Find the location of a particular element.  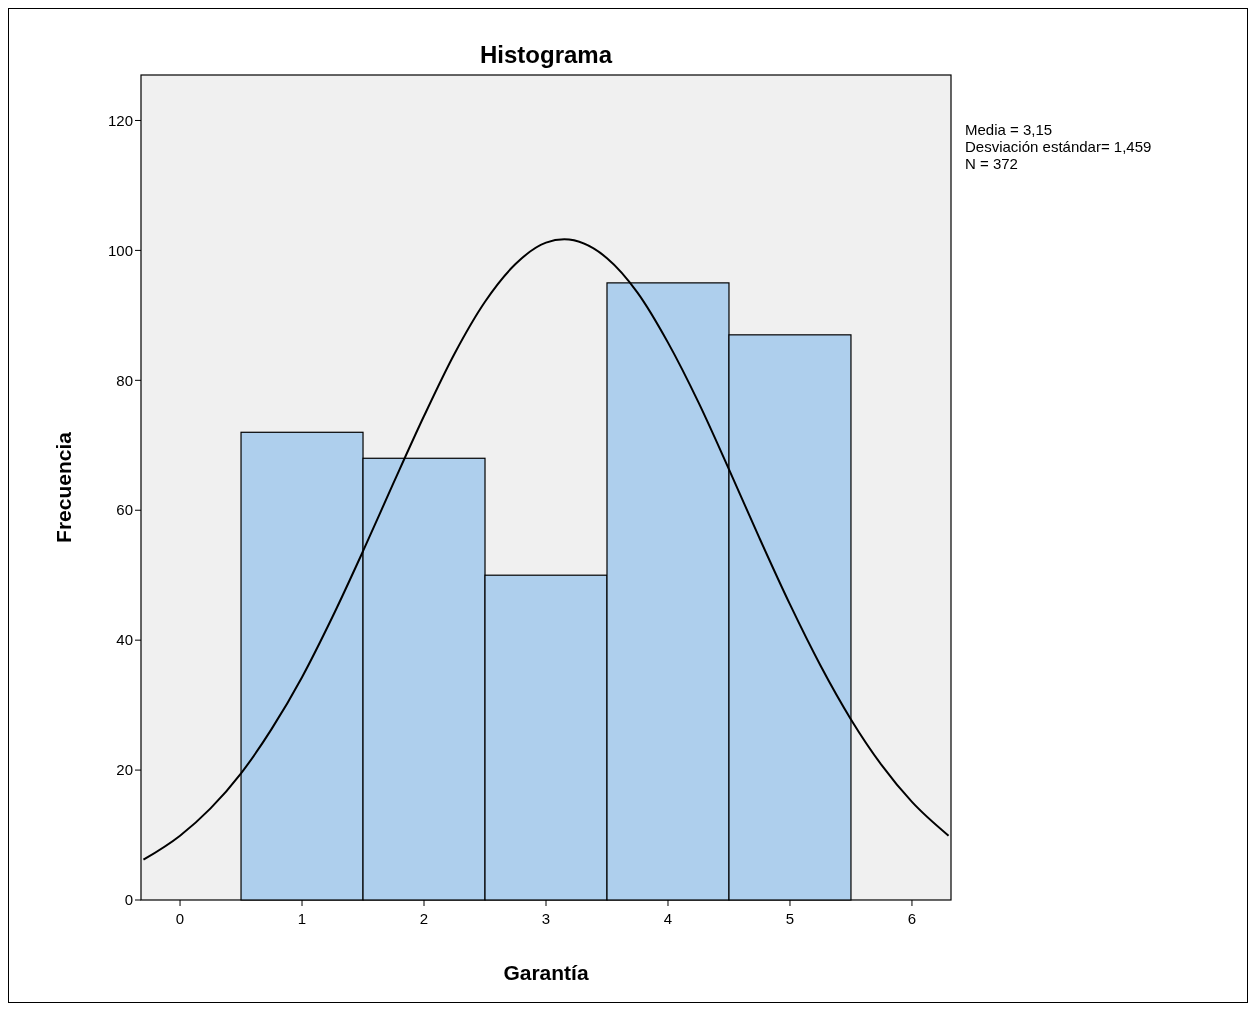

x-axis-title: Garantía is located at coordinates (546, 972).